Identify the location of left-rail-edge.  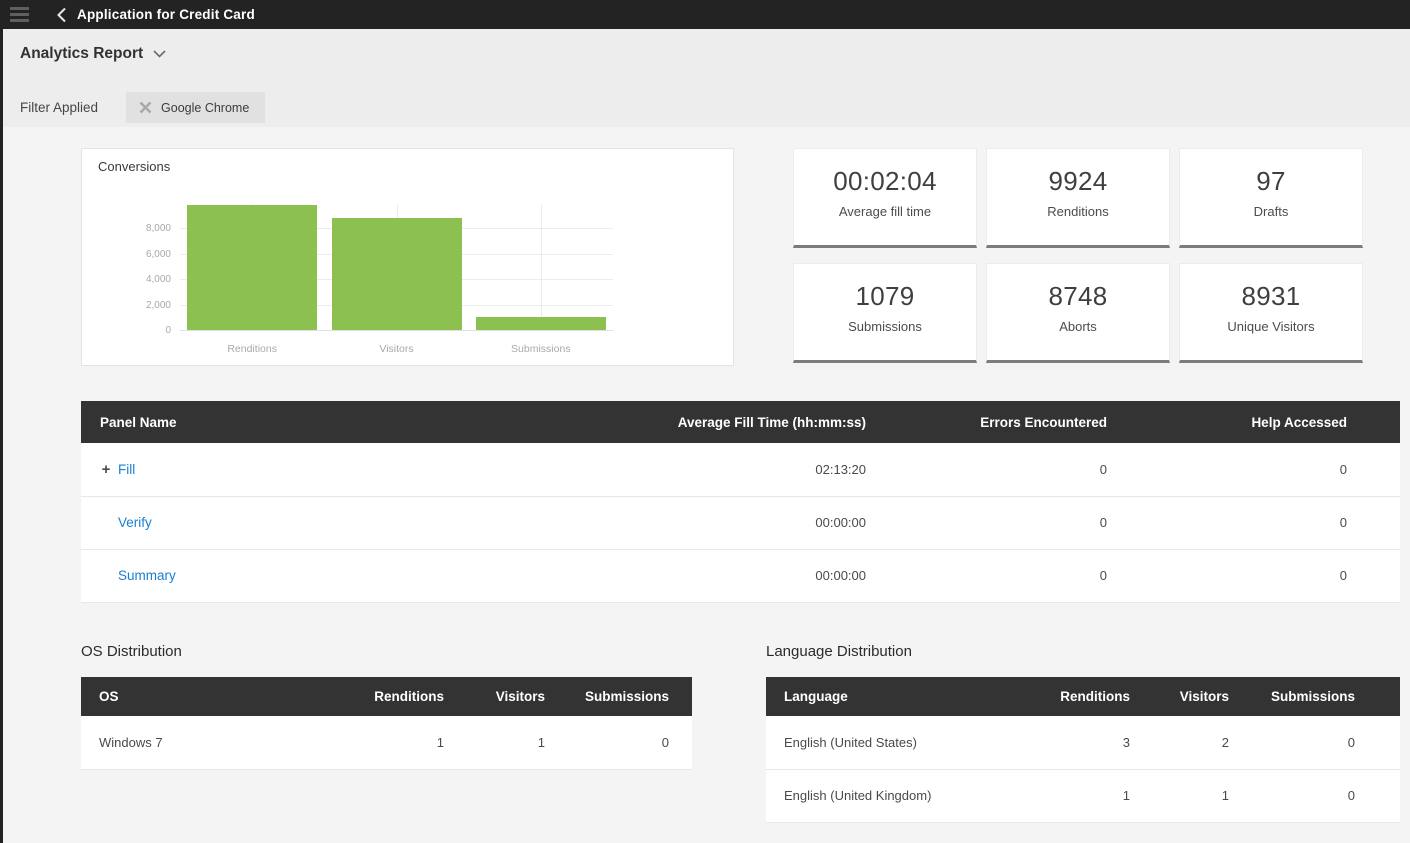
(1, 421).